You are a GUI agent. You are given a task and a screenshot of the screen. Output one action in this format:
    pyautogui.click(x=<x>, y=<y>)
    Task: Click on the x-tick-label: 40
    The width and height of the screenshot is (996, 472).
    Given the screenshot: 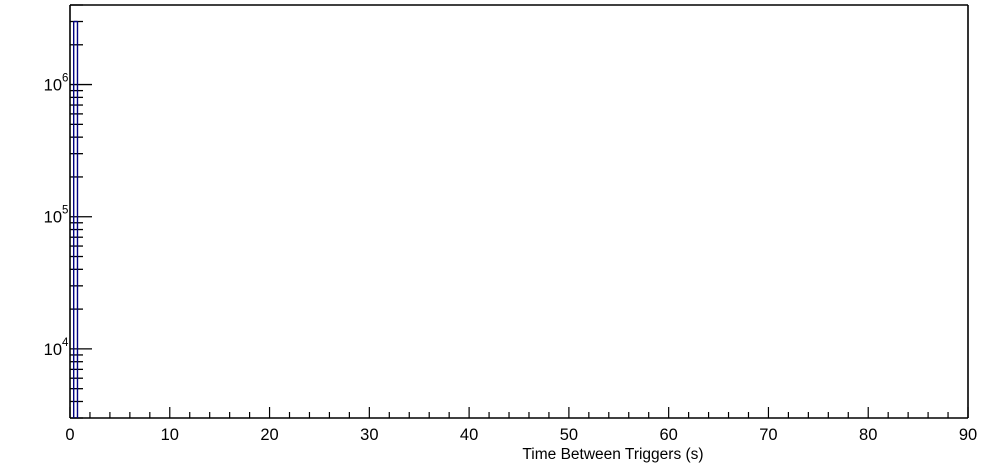 What is the action you would take?
    pyautogui.click(x=469, y=435)
    